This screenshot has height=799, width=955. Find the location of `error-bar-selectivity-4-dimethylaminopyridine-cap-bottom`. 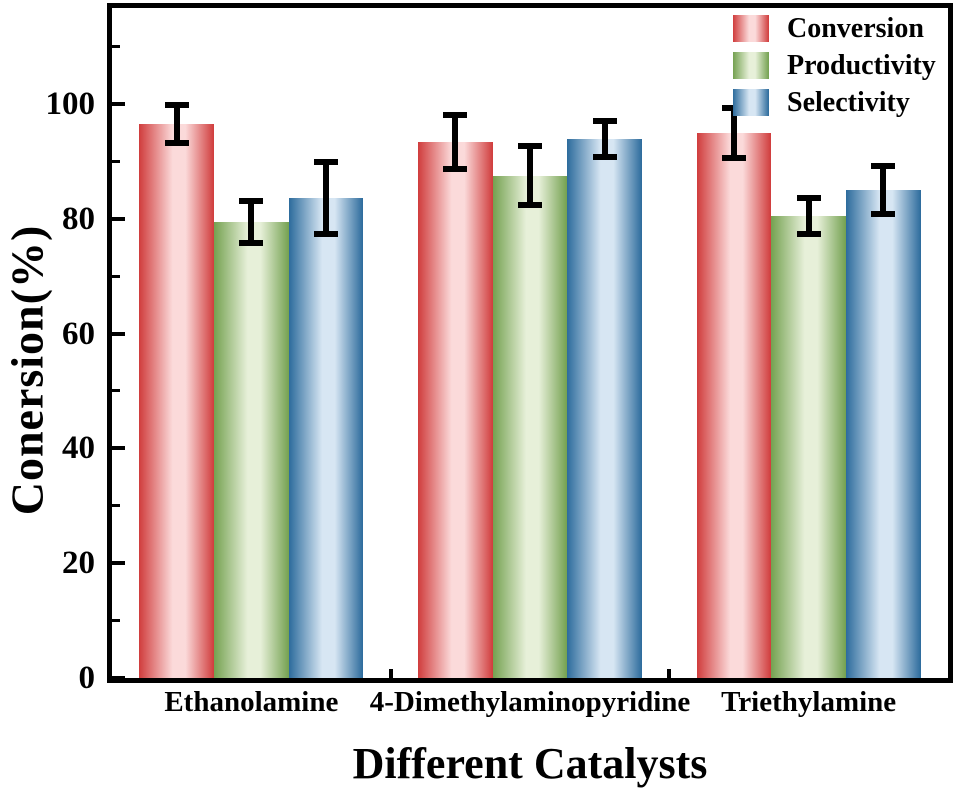

error-bar-selectivity-4-dimethylaminopyridine-cap-bottom is located at coordinates (604, 157).